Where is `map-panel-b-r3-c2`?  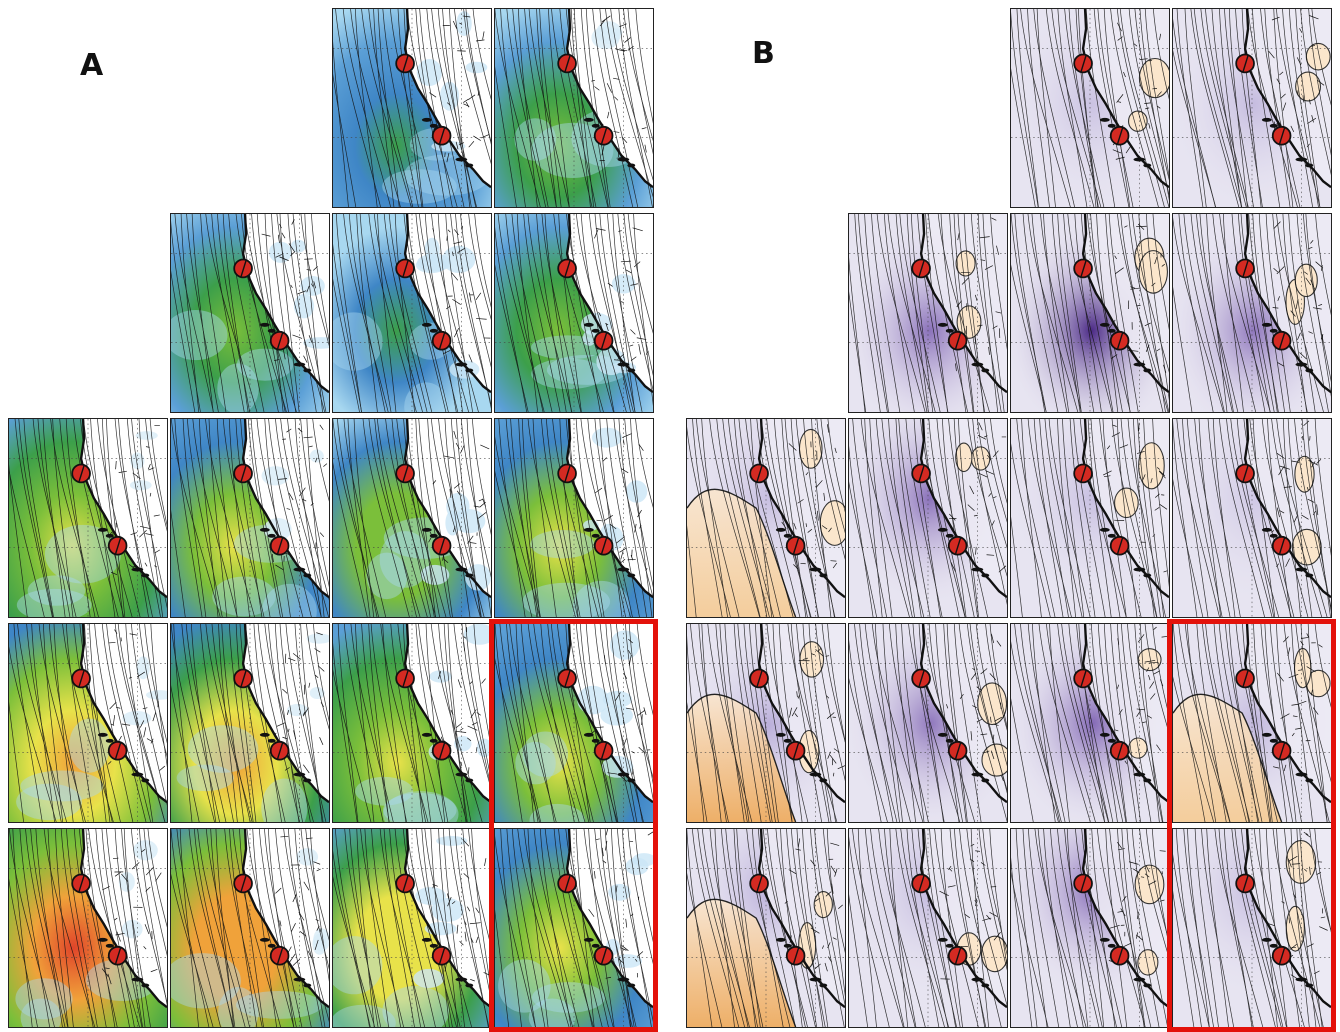
map-panel-b-r3-c2 is located at coordinates (928, 518).